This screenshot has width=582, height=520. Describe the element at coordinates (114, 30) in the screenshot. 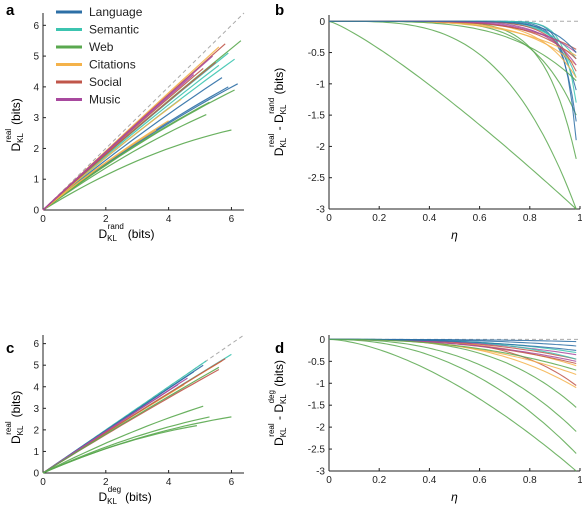

I see `legend-label: Semantic` at that location.